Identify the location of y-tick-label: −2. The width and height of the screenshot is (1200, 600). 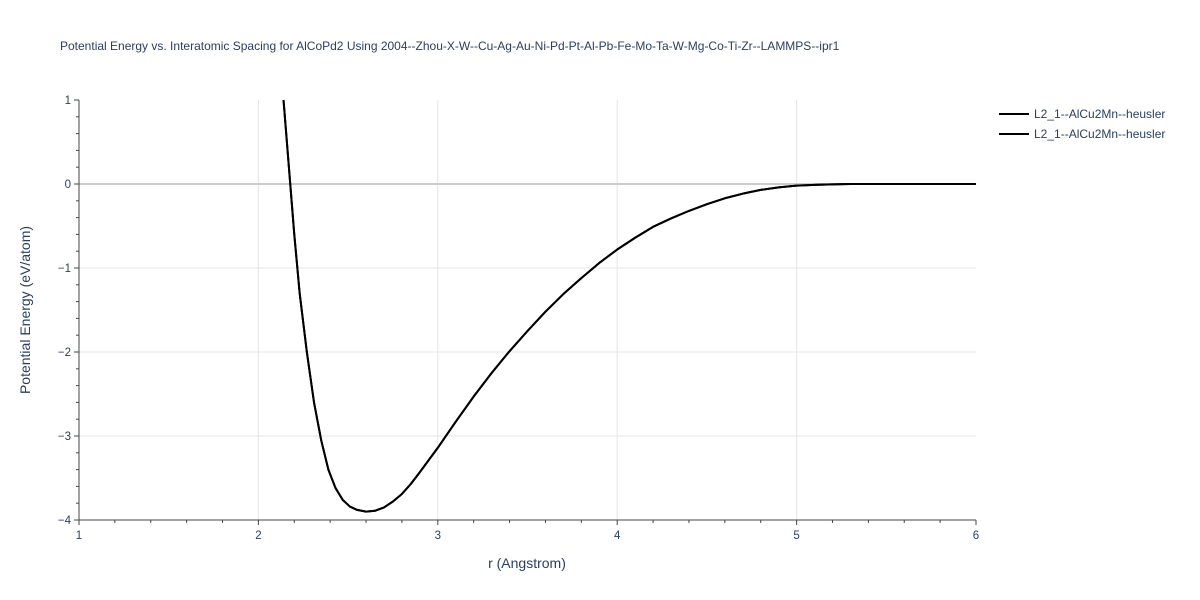
(64, 353).